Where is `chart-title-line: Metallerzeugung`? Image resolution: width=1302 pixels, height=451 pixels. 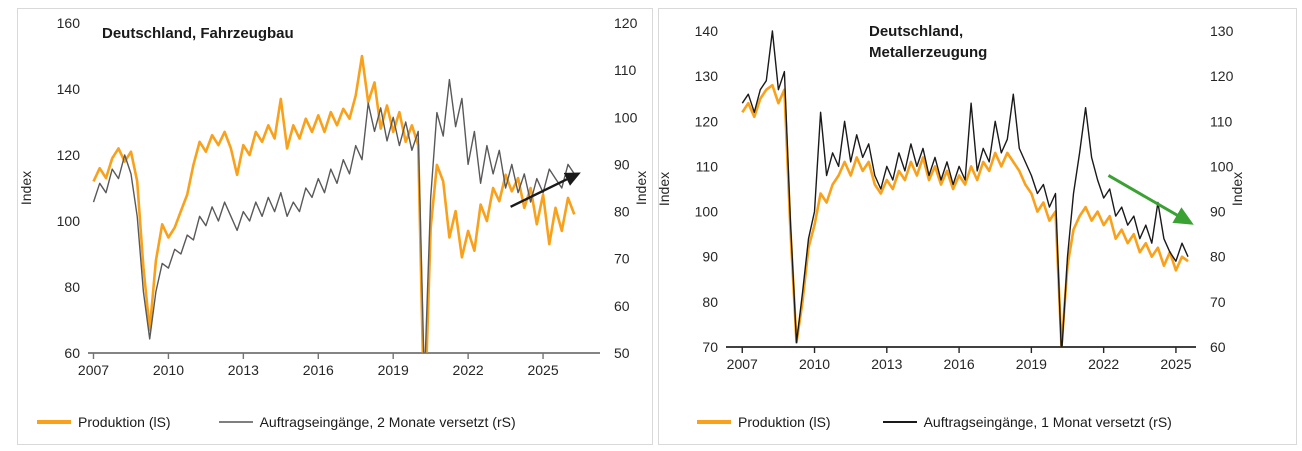
chart-title-line: Metallerzeugung is located at coordinates (928, 52).